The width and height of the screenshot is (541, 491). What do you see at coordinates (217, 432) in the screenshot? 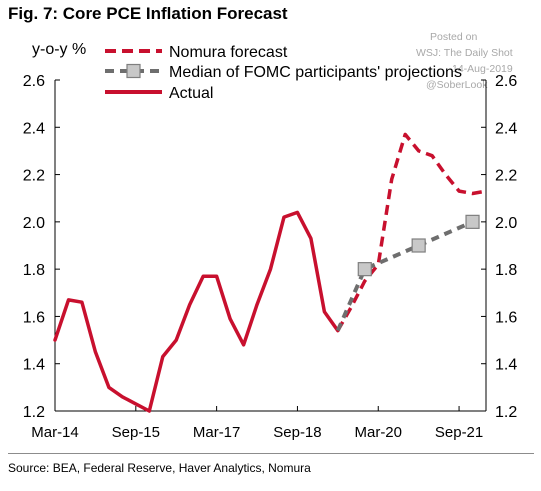
I see `x-tick-label: Mar-17` at bounding box center [217, 432].